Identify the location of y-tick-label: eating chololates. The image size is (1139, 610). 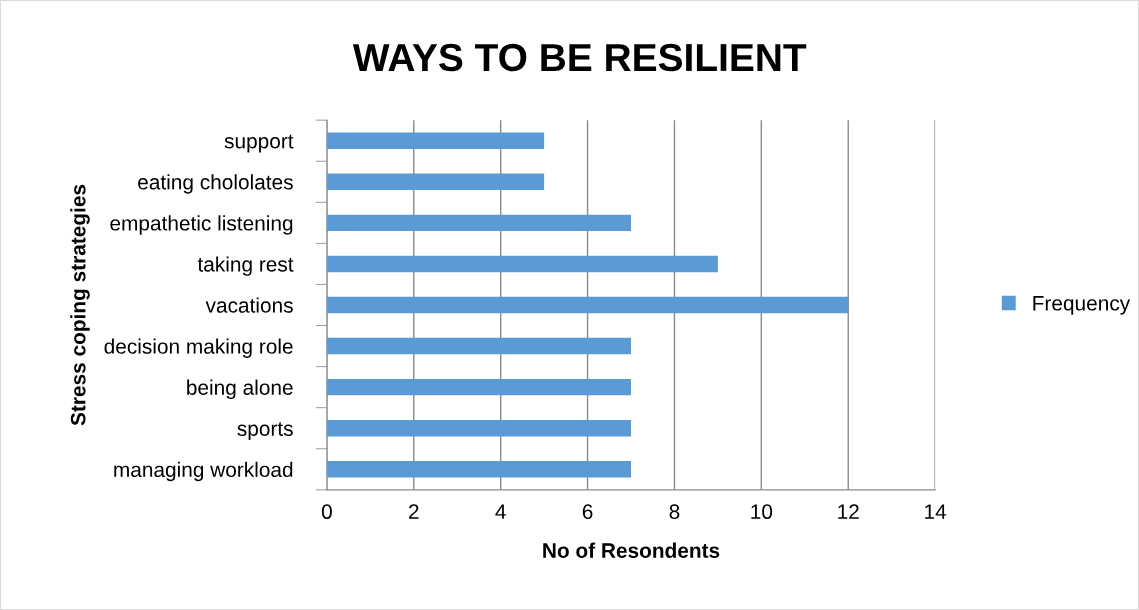
(215, 184).